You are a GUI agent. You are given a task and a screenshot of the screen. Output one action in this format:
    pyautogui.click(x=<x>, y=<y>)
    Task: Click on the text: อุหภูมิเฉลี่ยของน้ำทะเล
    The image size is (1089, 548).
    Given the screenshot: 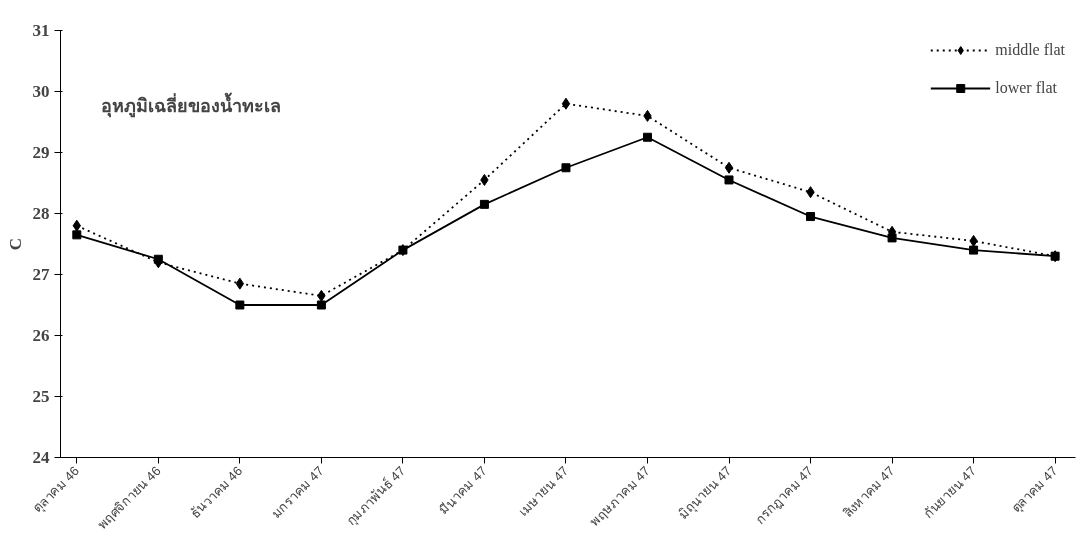 What is the action you would take?
    pyautogui.click(x=191, y=104)
    